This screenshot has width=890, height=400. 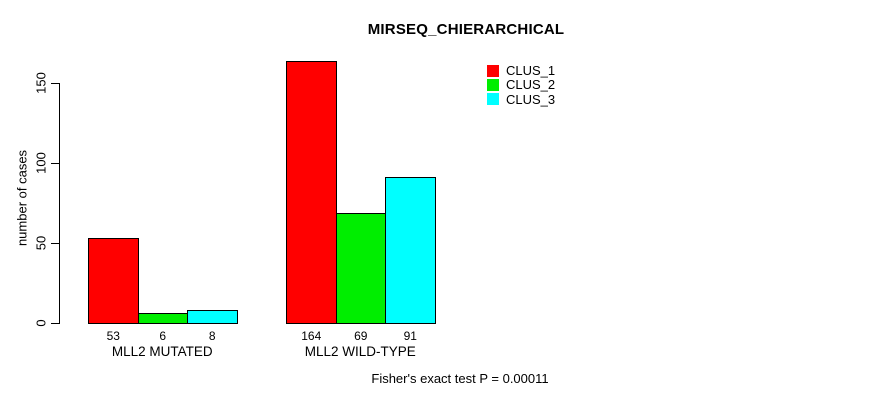 I want to click on legend-label: CLUS_2, so click(x=531, y=85).